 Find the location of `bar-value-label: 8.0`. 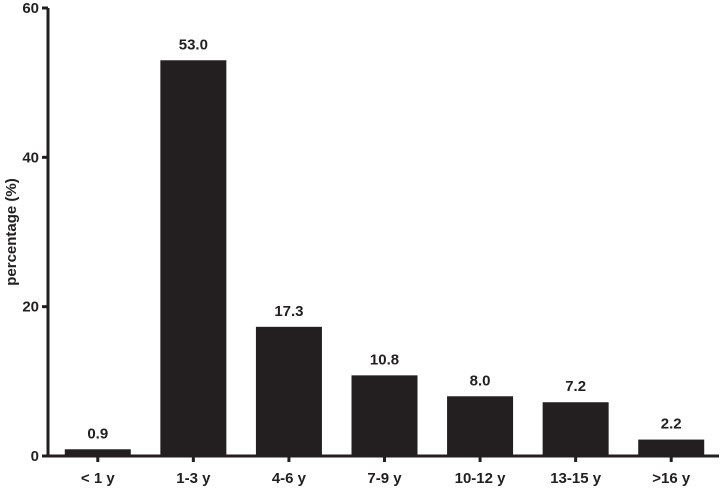

bar-value-label: 8.0 is located at coordinates (480, 380).